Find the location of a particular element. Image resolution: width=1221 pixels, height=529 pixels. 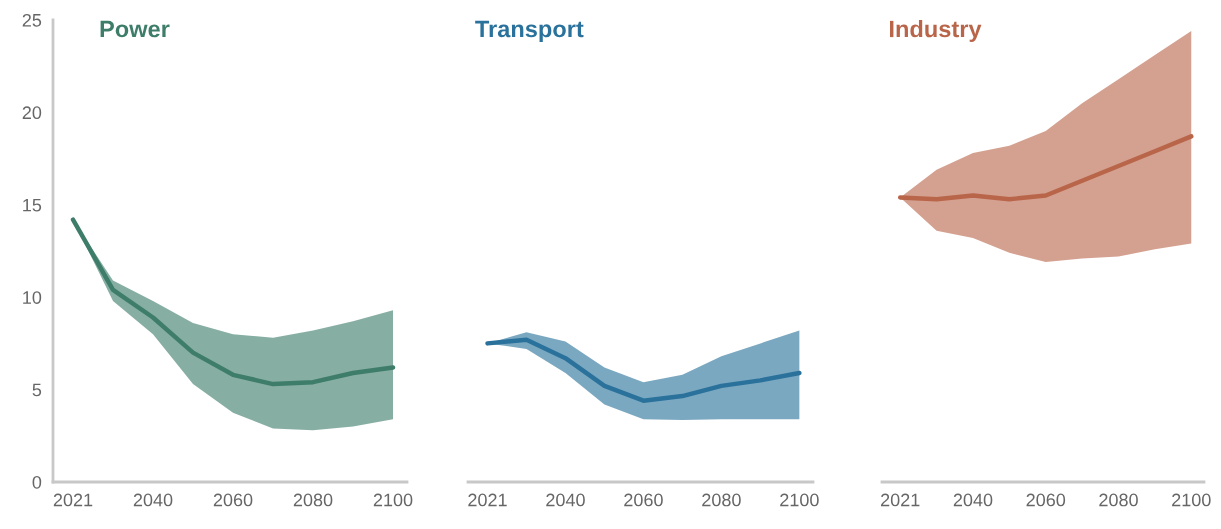

line-series is located at coordinates (233, 302).